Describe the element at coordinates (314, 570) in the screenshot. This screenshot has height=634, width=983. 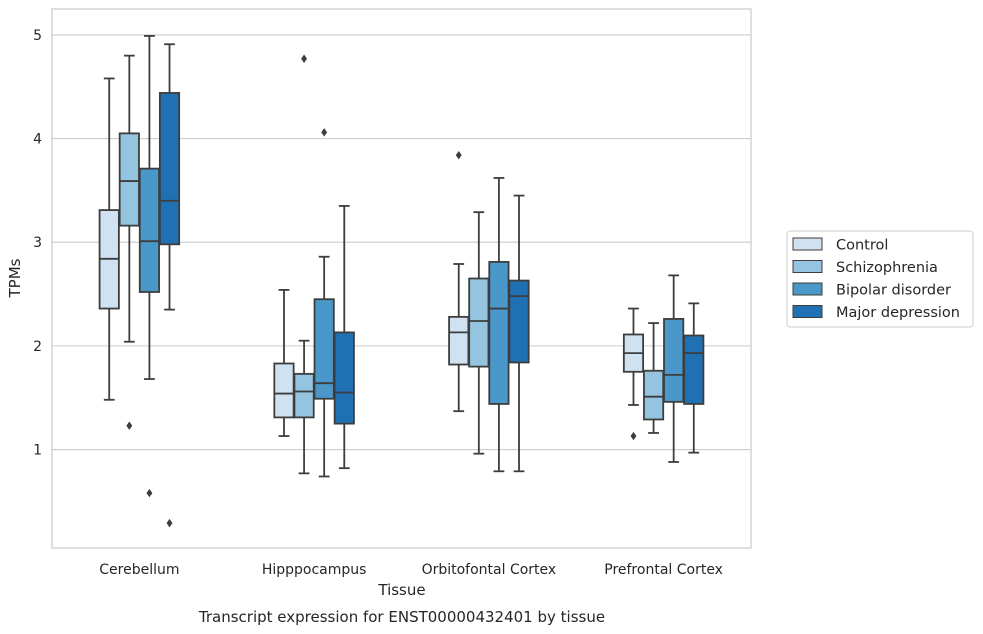
I see `x-tick-label: Hipppocampus` at that location.